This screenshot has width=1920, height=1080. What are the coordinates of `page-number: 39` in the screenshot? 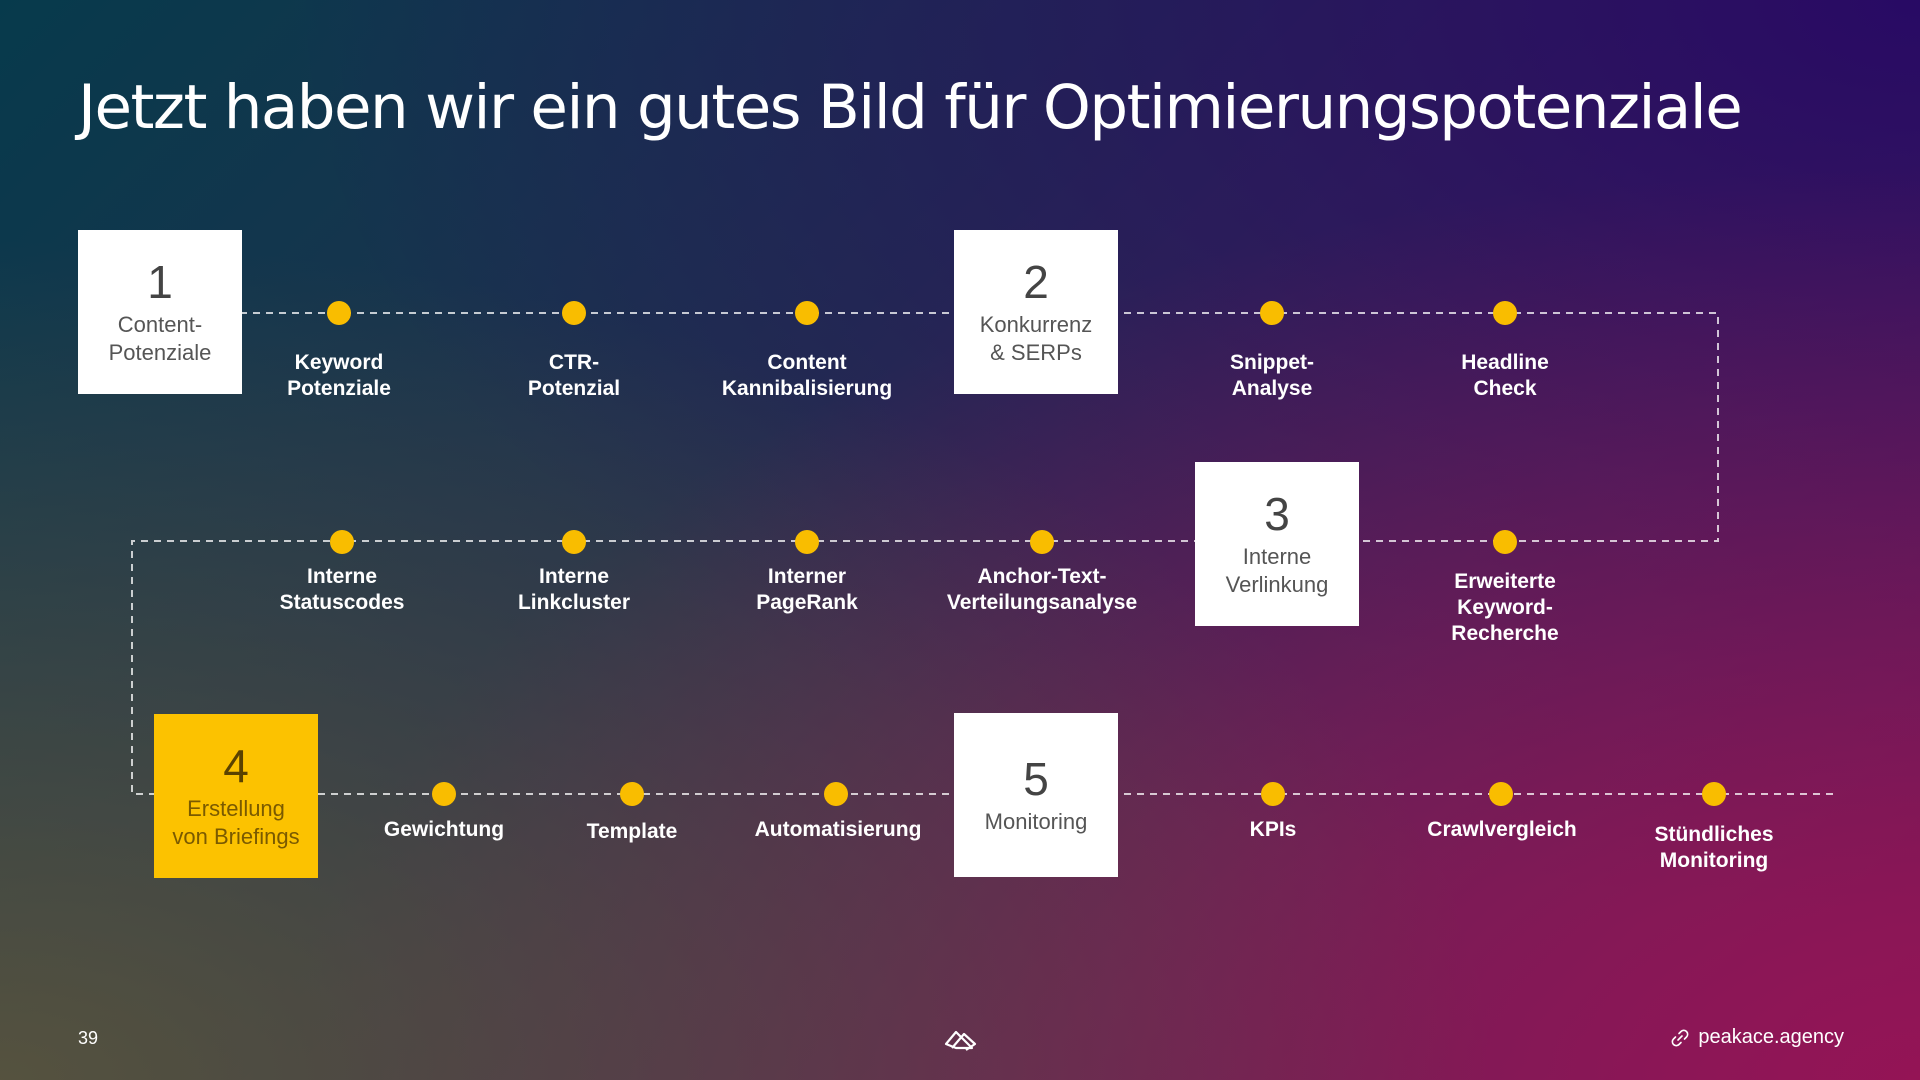 It's located at (88, 1038).